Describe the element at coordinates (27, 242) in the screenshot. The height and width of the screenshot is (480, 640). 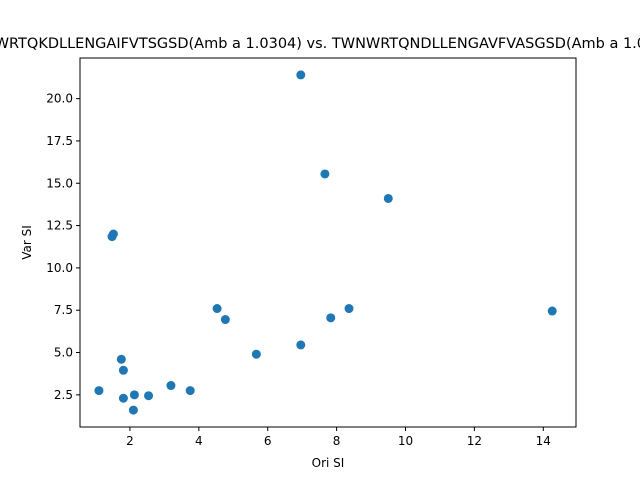
I see `y-axis-label: Var SI` at that location.